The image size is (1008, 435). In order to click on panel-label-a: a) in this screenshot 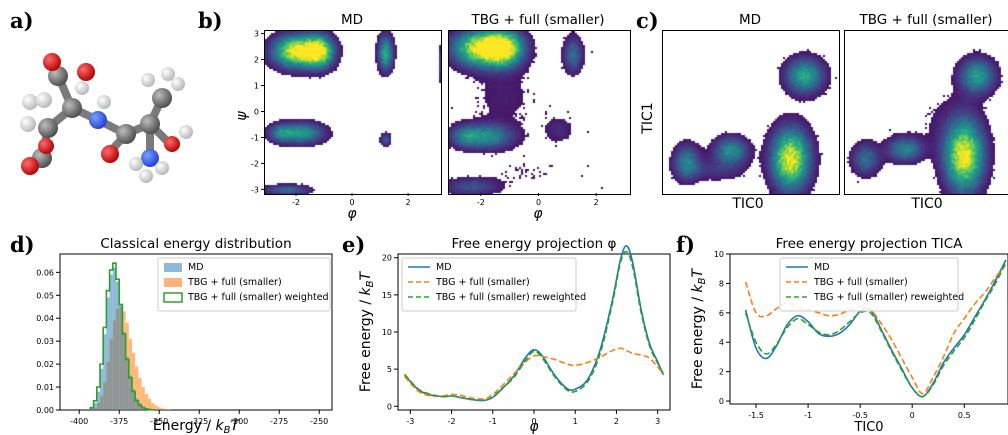, I will do `click(22, 20)`.